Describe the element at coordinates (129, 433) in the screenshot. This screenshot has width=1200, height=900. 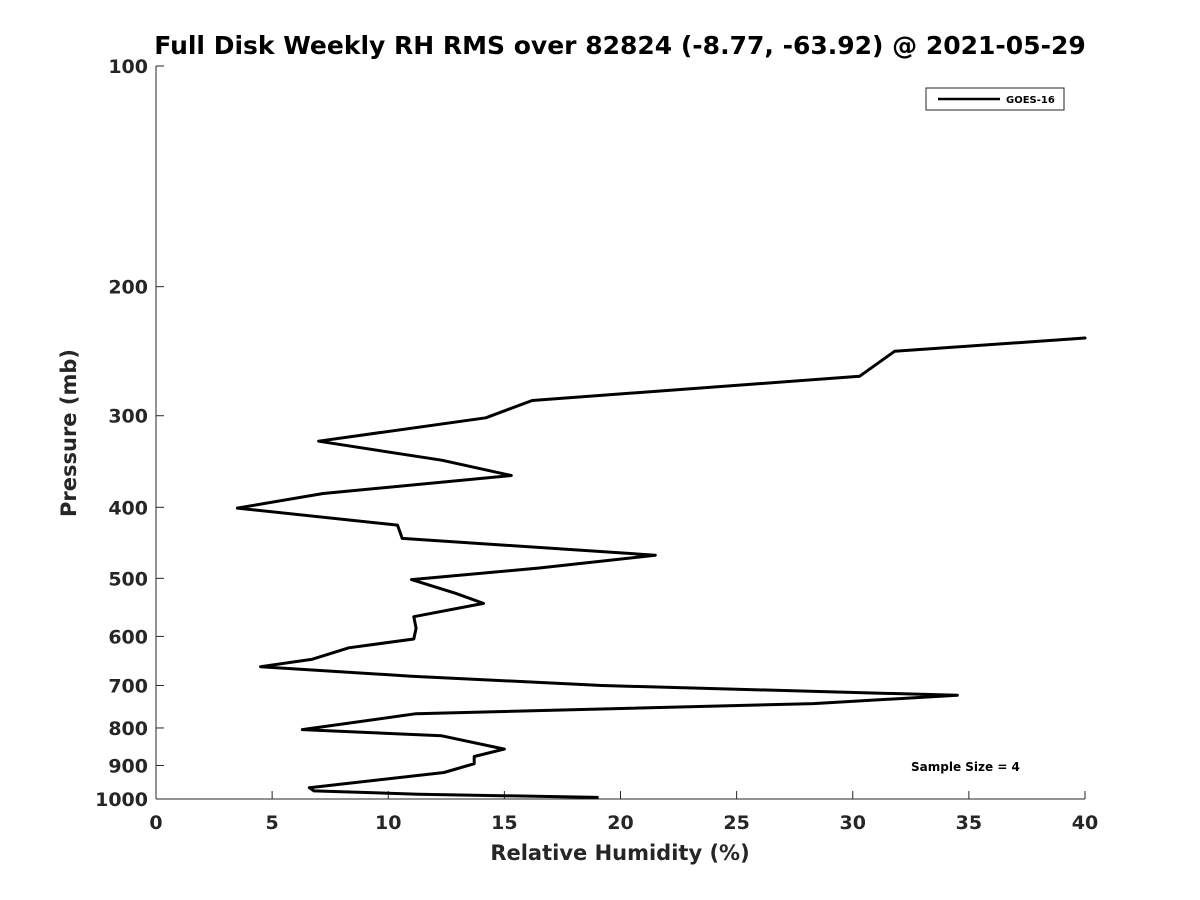
I see `y-ticks: 100 200 300 400 500 600 700 800 900 1000` at that location.